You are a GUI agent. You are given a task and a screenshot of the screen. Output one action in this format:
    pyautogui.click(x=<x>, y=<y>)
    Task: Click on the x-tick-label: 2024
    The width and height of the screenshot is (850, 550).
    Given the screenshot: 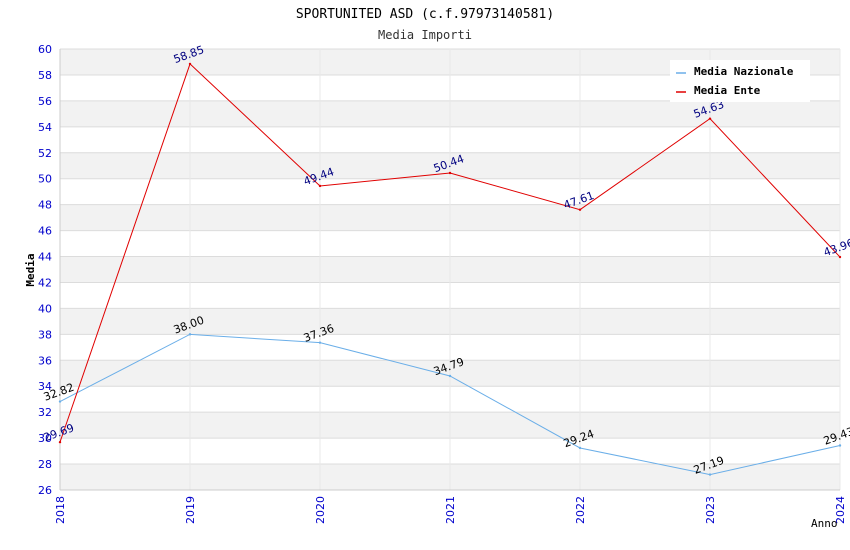 What is the action you would take?
    pyautogui.click(x=840, y=510)
    